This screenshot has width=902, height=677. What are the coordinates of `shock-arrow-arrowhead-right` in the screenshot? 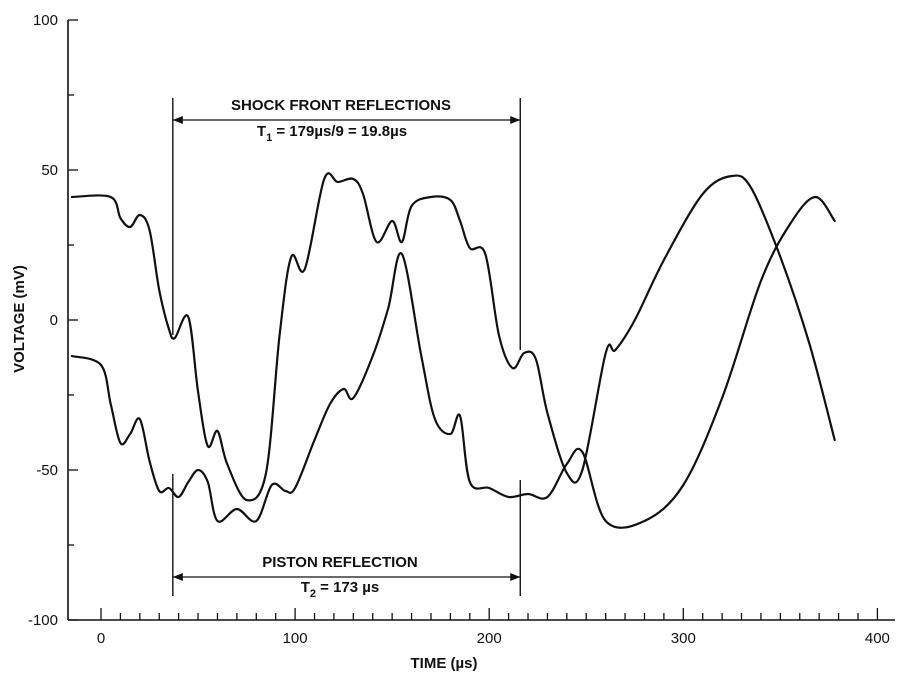 It's located at (515, 120).